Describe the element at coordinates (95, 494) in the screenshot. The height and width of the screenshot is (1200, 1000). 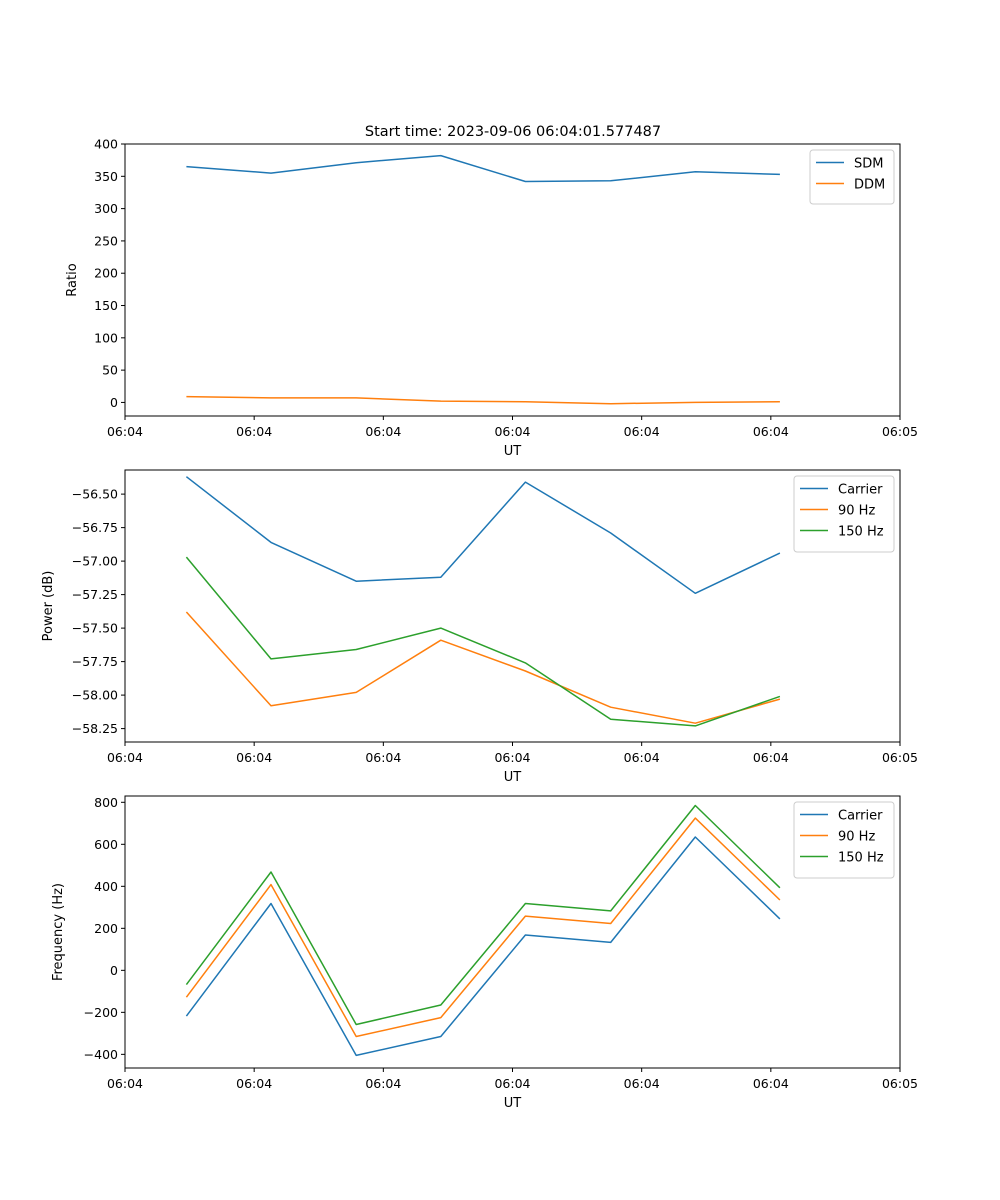
I see `y-tick-label: −56.50` at that location.